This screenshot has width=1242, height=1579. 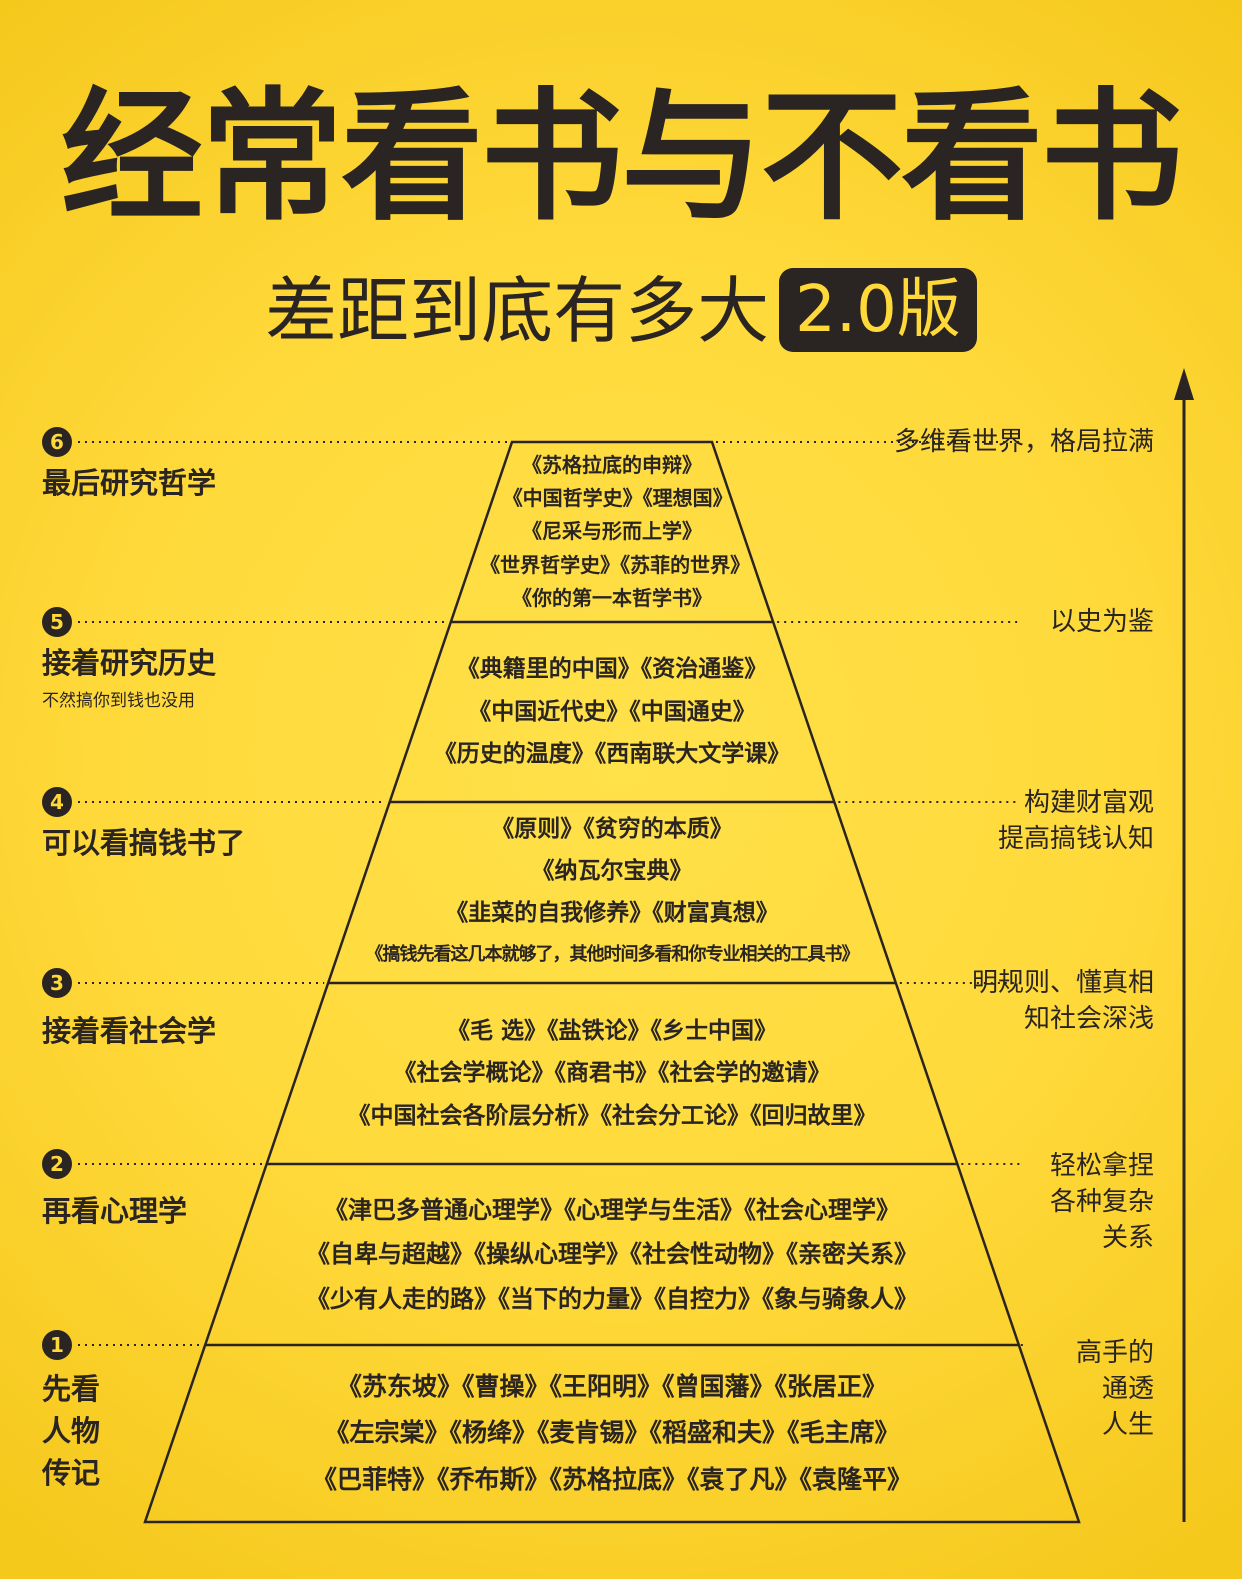 I want to click on book-title-line: 《韭菜的自我修养》《财富真想》, so click(x=612, y=912).